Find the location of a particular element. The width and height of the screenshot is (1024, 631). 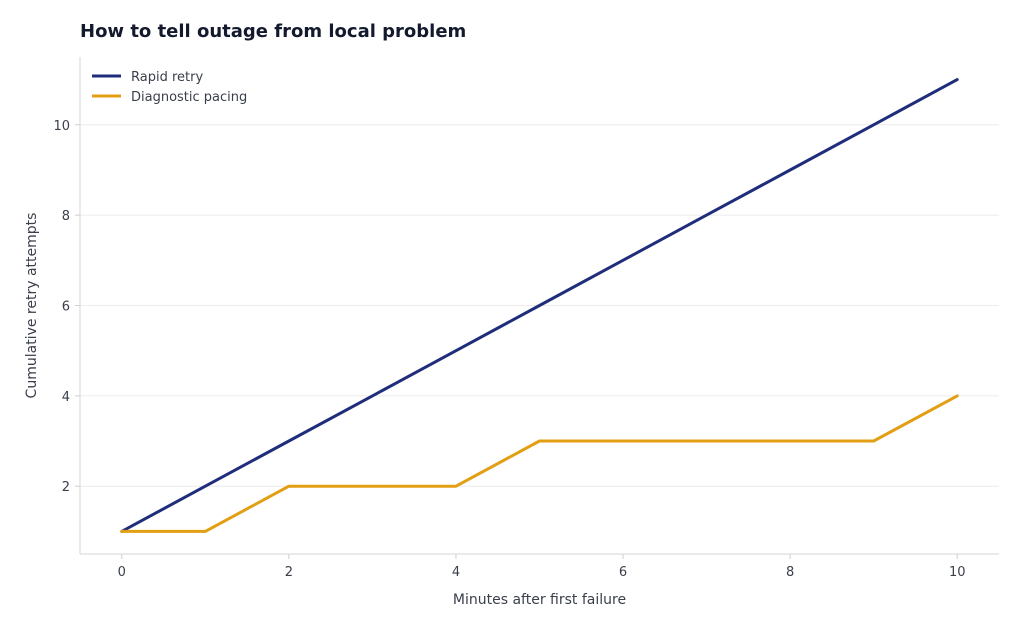

legend-label-rapid-retry: Rapid retry is located at coordinates (167, 77).